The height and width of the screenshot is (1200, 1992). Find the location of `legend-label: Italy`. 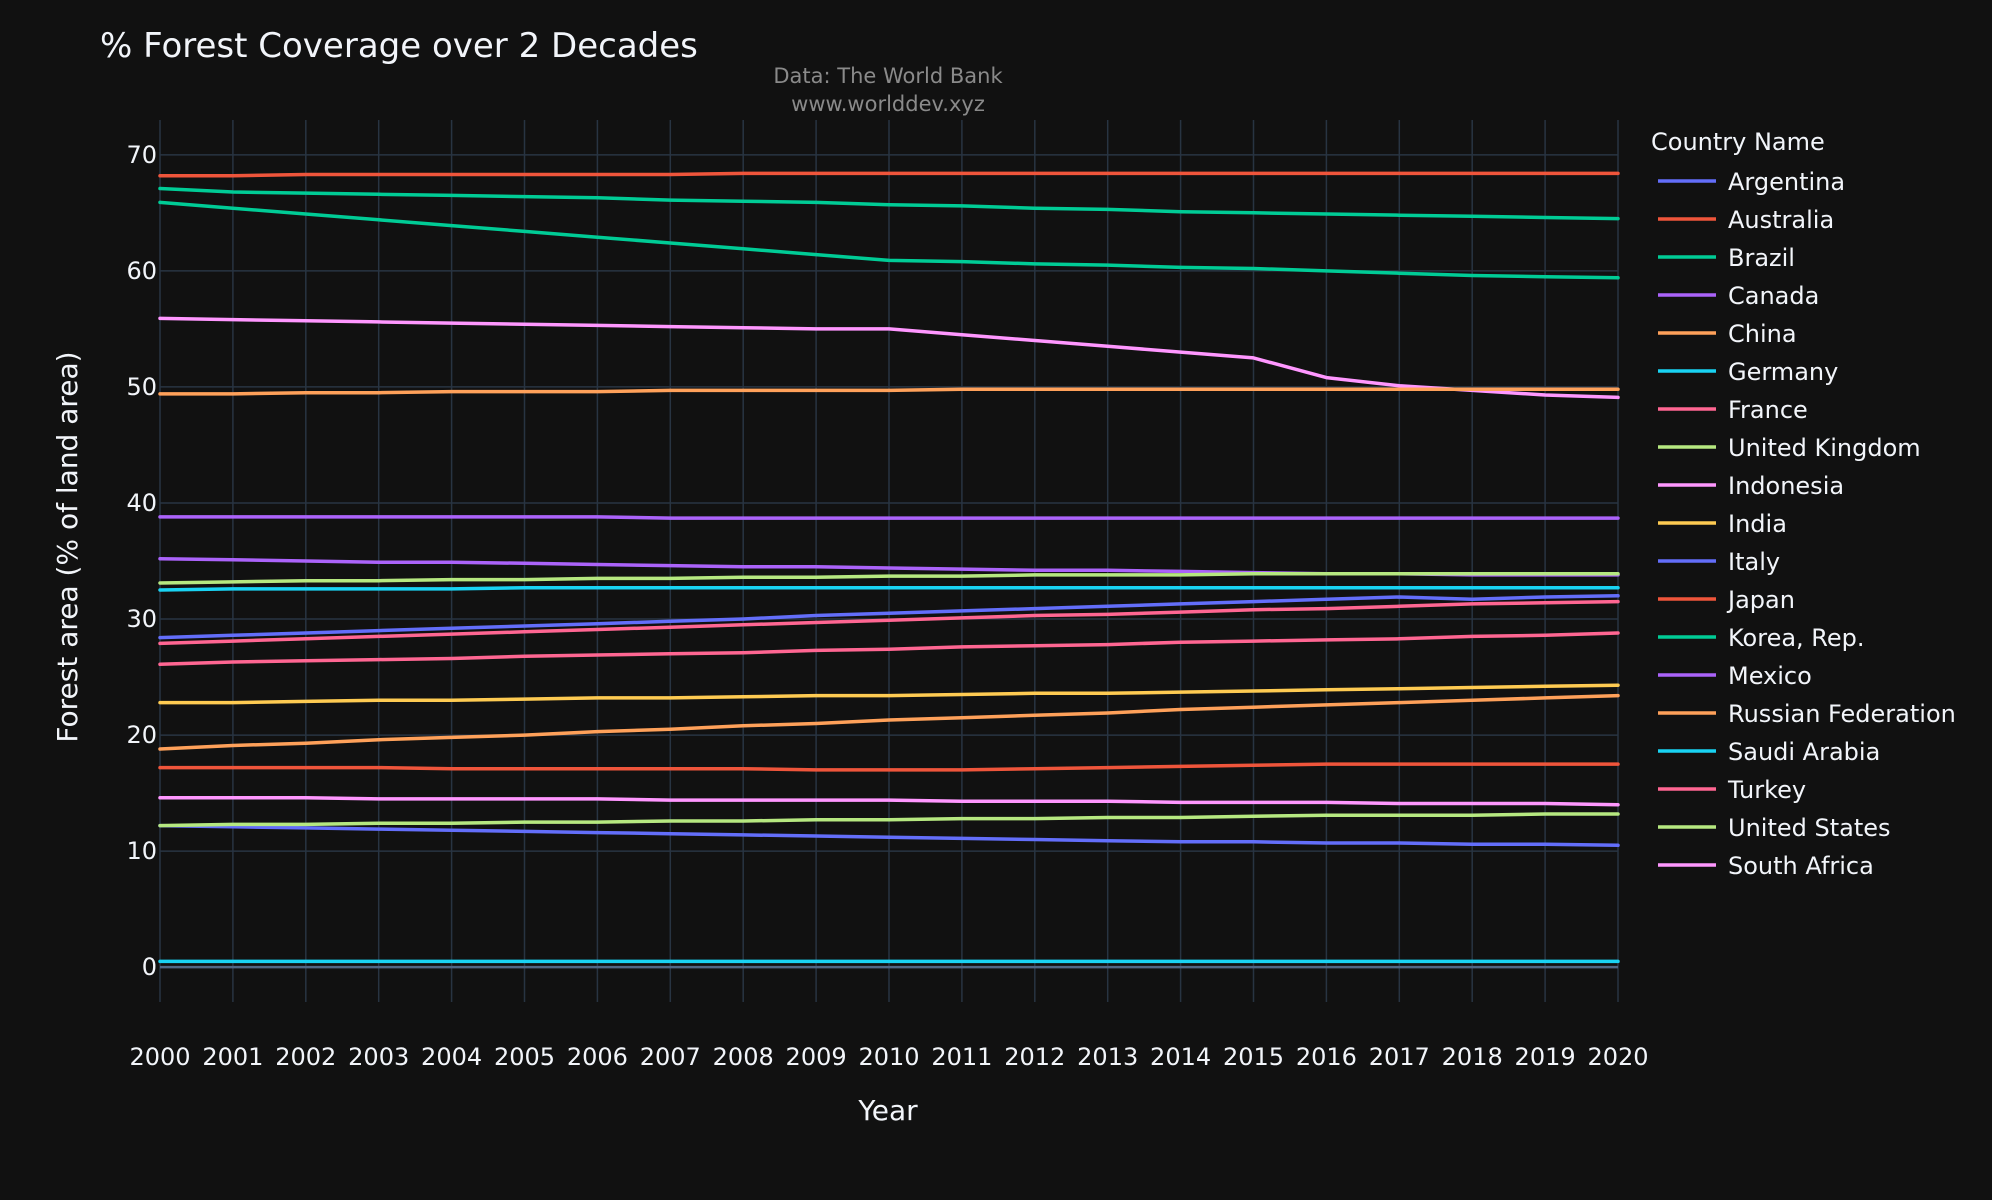

legend-label: Italy is located at coordinates (1754, 562).